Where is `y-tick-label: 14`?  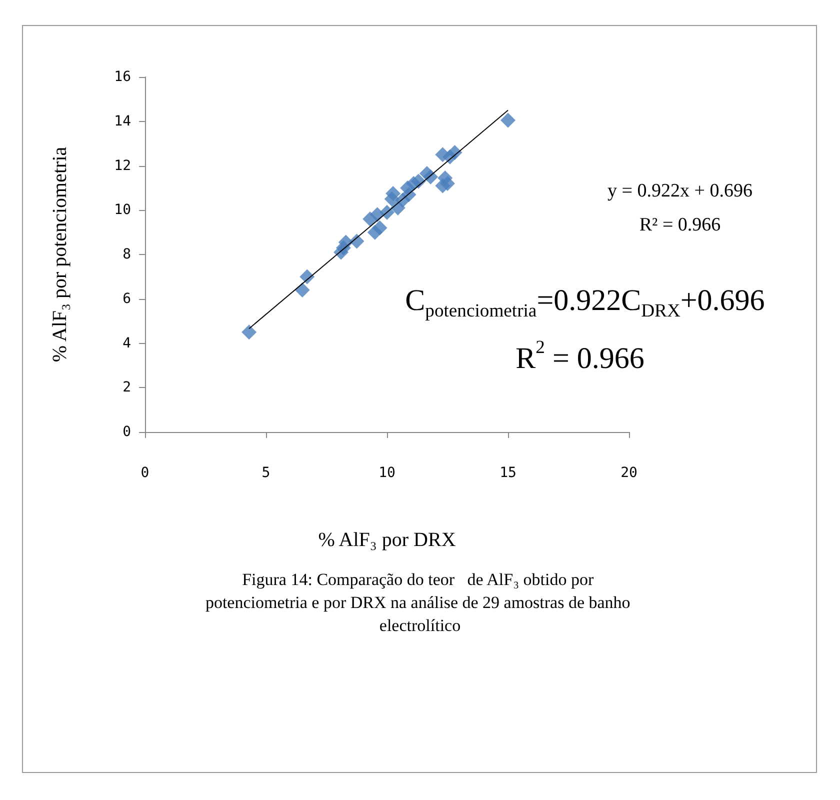 y-tick-label: 14 is located at coordinates (122, 121).